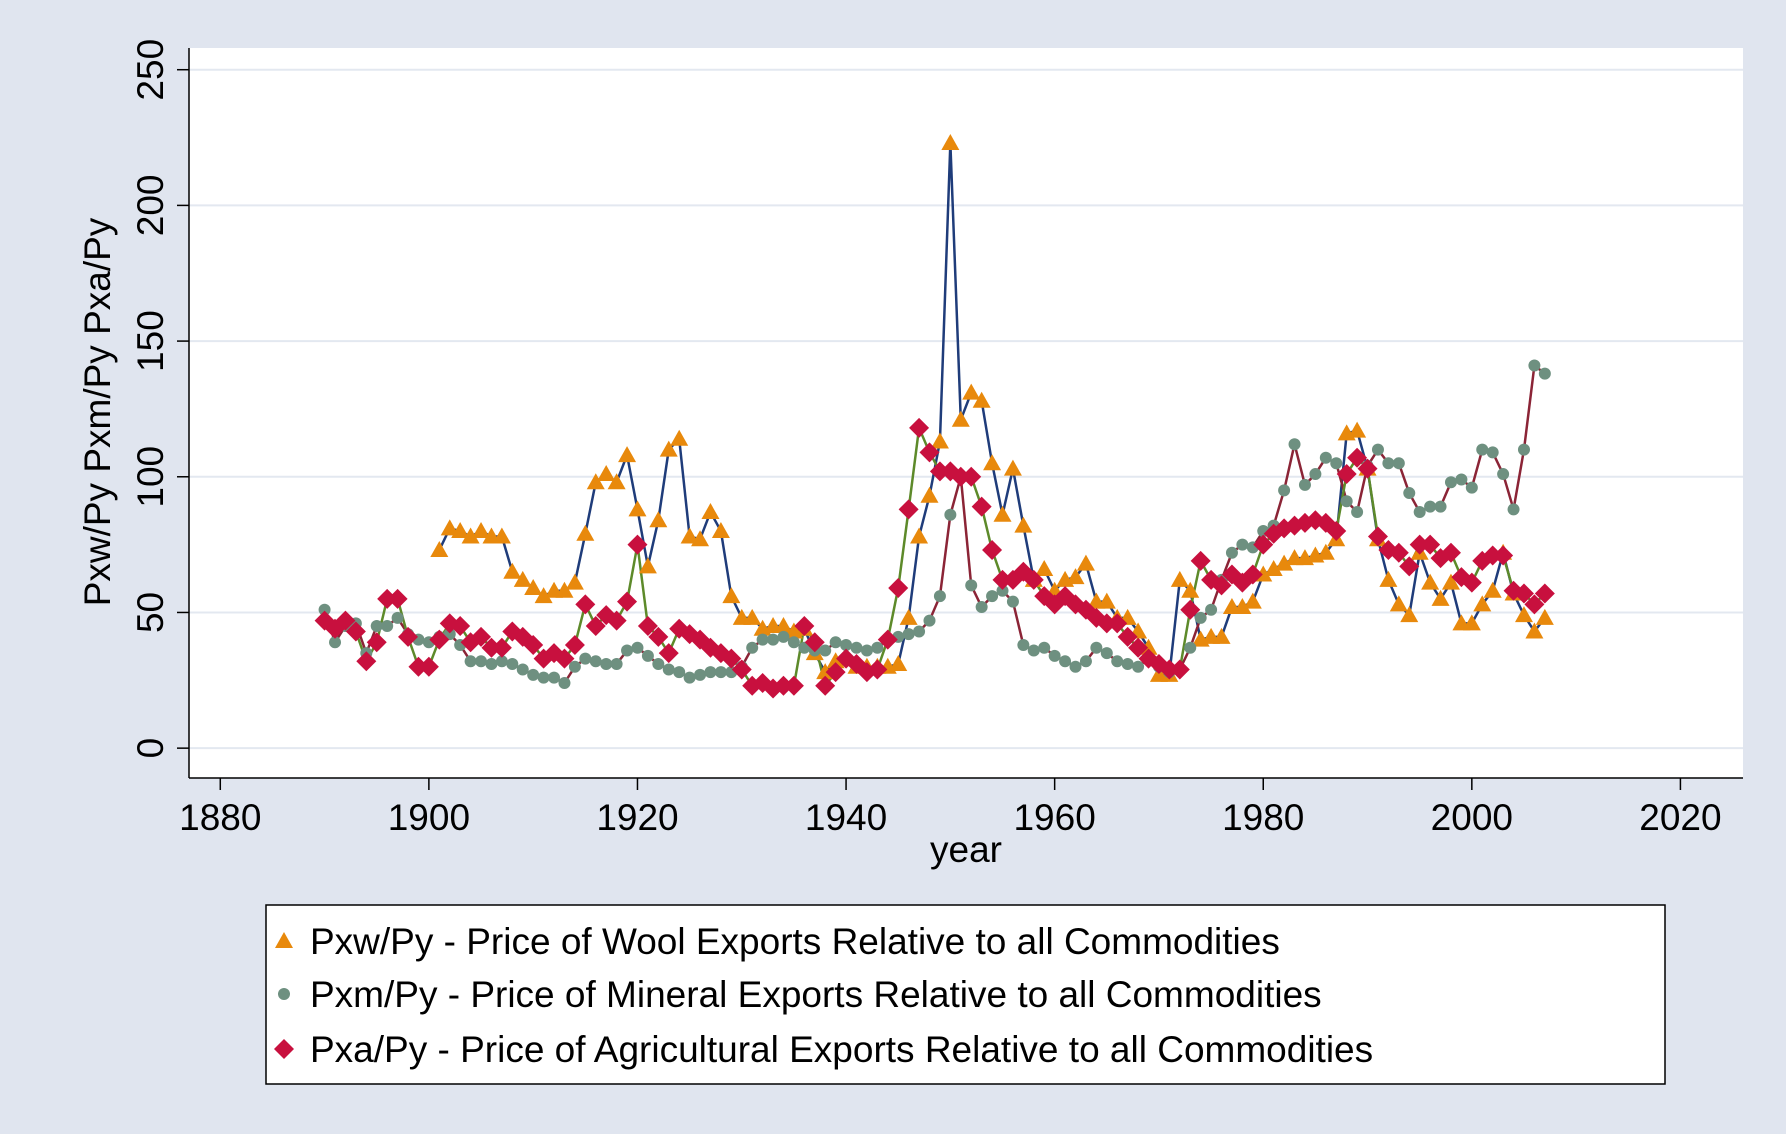 The width and height of the screenshot is (1786, 1139). What do you see at coordinates (1054, 817) in the screenshot?
I see `x-tick-label: 1960` at bounding box center [1054, 817].